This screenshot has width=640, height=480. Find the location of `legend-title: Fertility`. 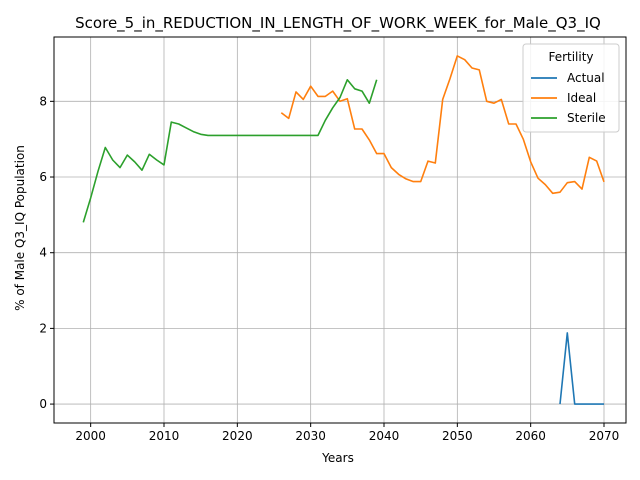

legend-title: Fertility is located at coordinates (570, 57).